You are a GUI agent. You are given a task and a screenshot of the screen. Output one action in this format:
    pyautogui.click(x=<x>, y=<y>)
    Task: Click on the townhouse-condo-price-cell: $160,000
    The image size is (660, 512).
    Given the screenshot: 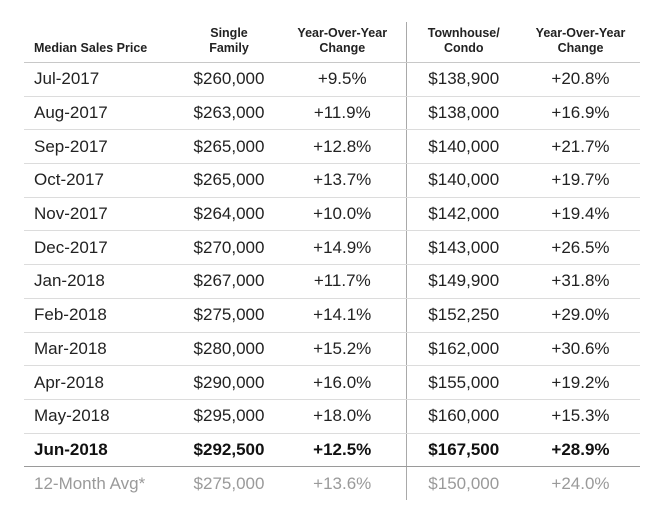 What is the action you would take?
    pyautogui.click(x=463, y=416)
    